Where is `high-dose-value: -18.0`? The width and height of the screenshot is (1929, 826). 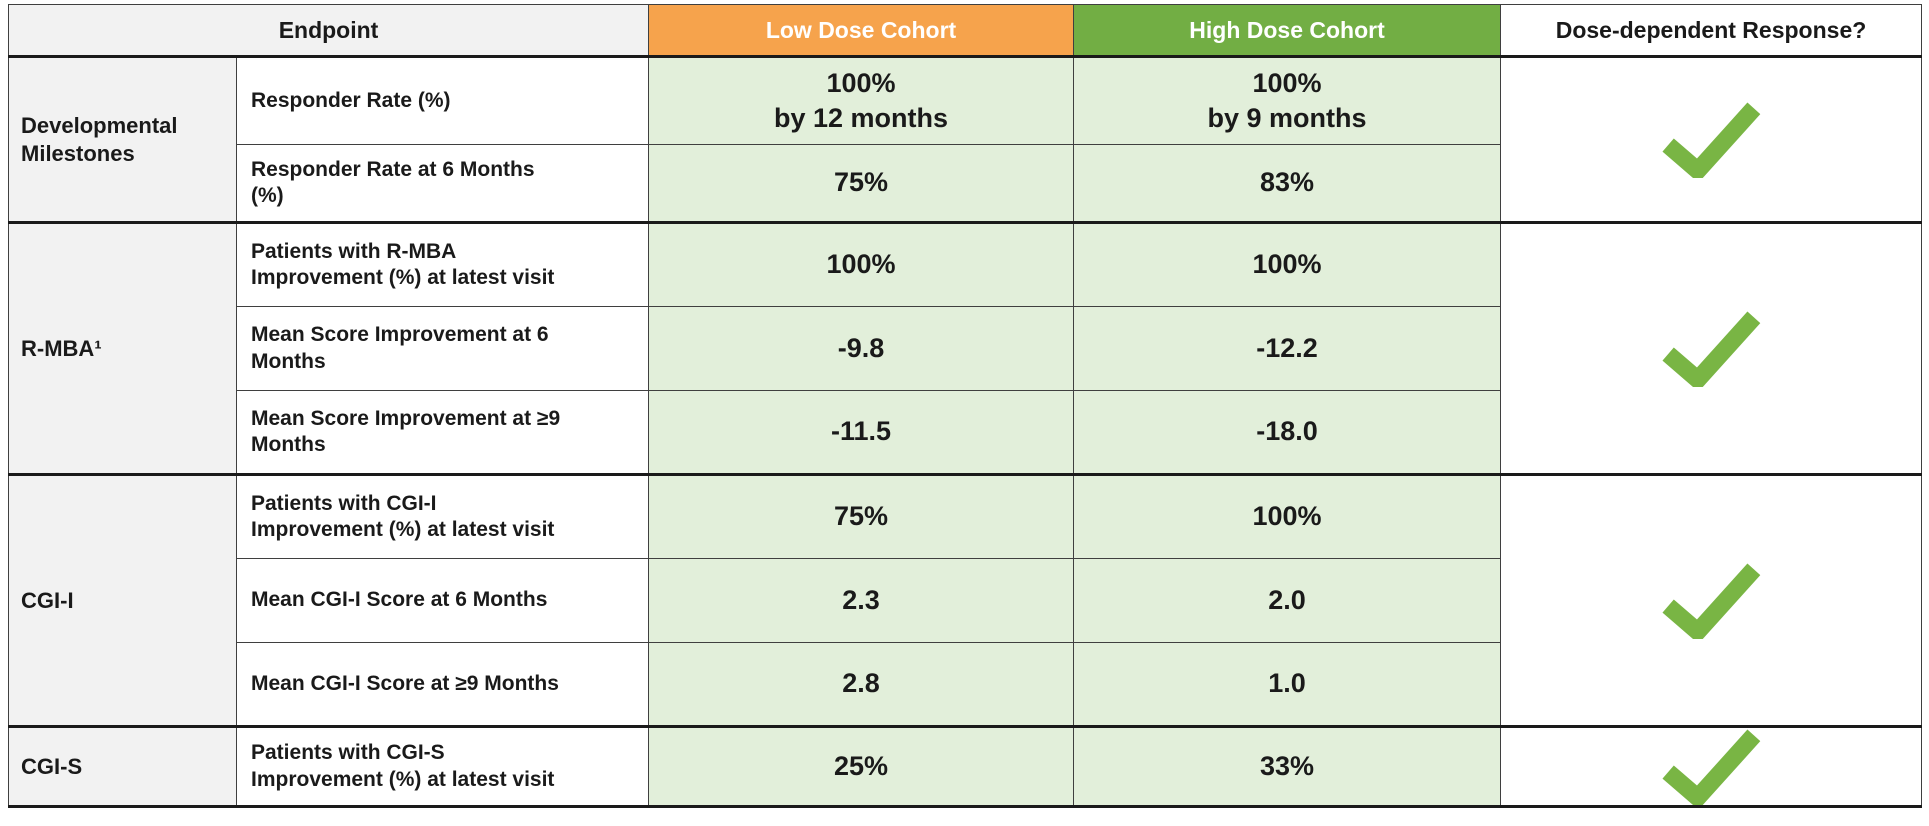
high-dose-value: -18.0 is located at coordinates (1287, 432).